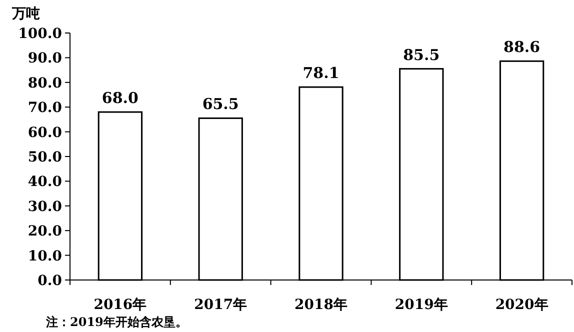  What do you see at coordinates (321, 305) in the screenshot?
I see `x-tick-label: 2018年` at bounding box center [321, 305].